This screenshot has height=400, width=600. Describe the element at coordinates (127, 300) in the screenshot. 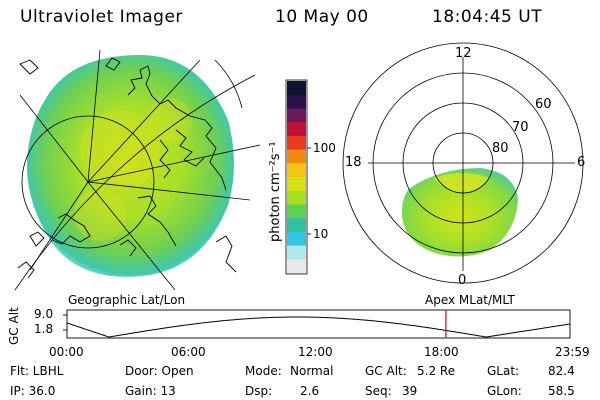

I see `geo-map-caption: Geographic Lat/Lon` at that location.